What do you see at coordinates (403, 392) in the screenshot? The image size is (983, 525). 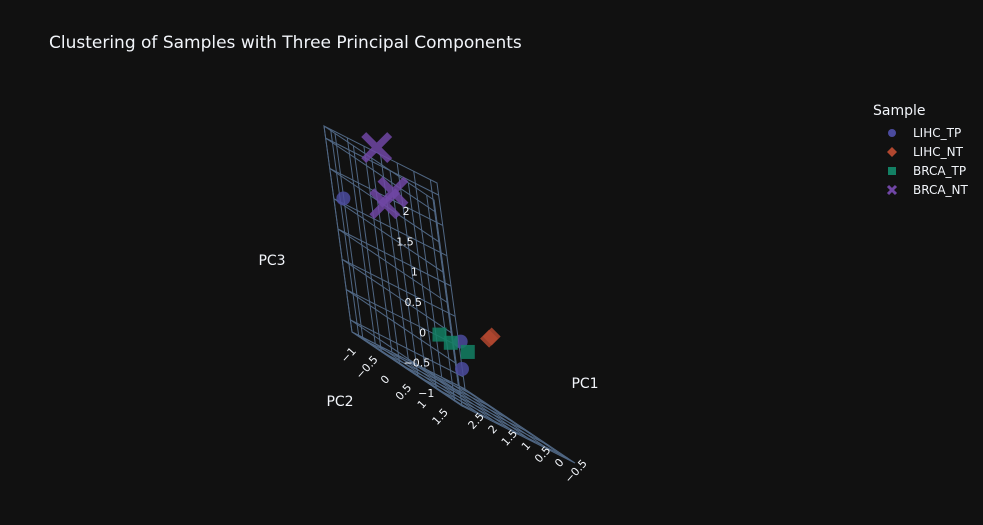 I see `y-tick-label: 0.5` at bounding box center [403, 392].